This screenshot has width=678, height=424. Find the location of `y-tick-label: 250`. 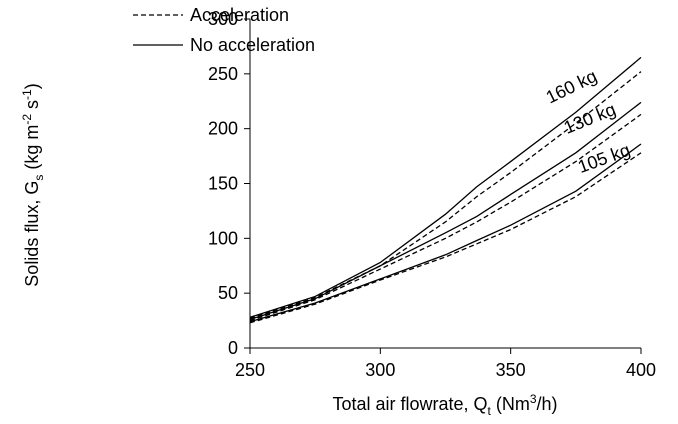

y-tick-label: 250 is located at coordinates (223, 74).